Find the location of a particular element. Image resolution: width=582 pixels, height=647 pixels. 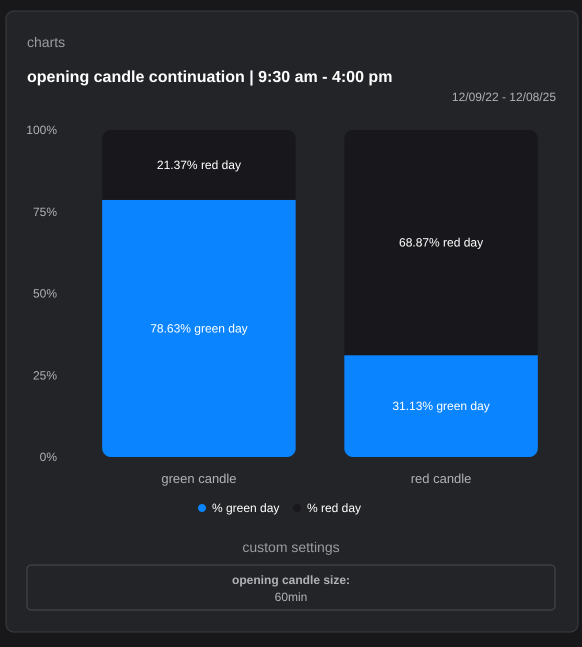

chart-subtitle: 12/09/22 - 12/08/25 is located at coordinates (504, 97).